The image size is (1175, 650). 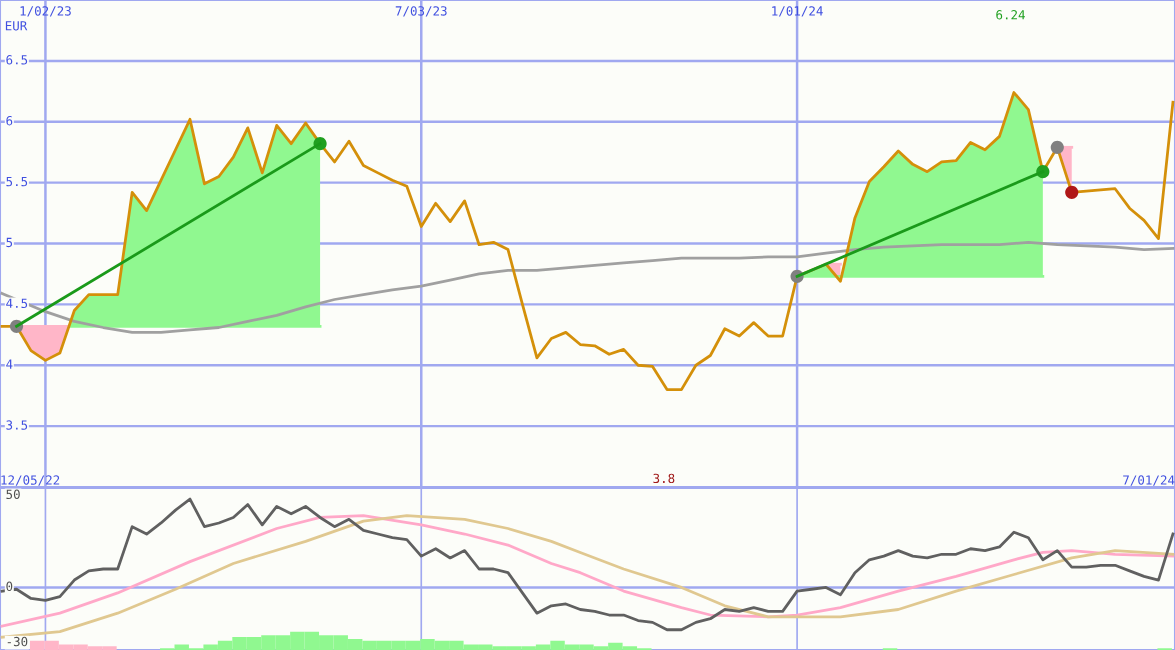 What do you see at coordinates (16, 26) in the screenshot?
I see `y-axis-title: EUR` at bounding box center [16, 26].